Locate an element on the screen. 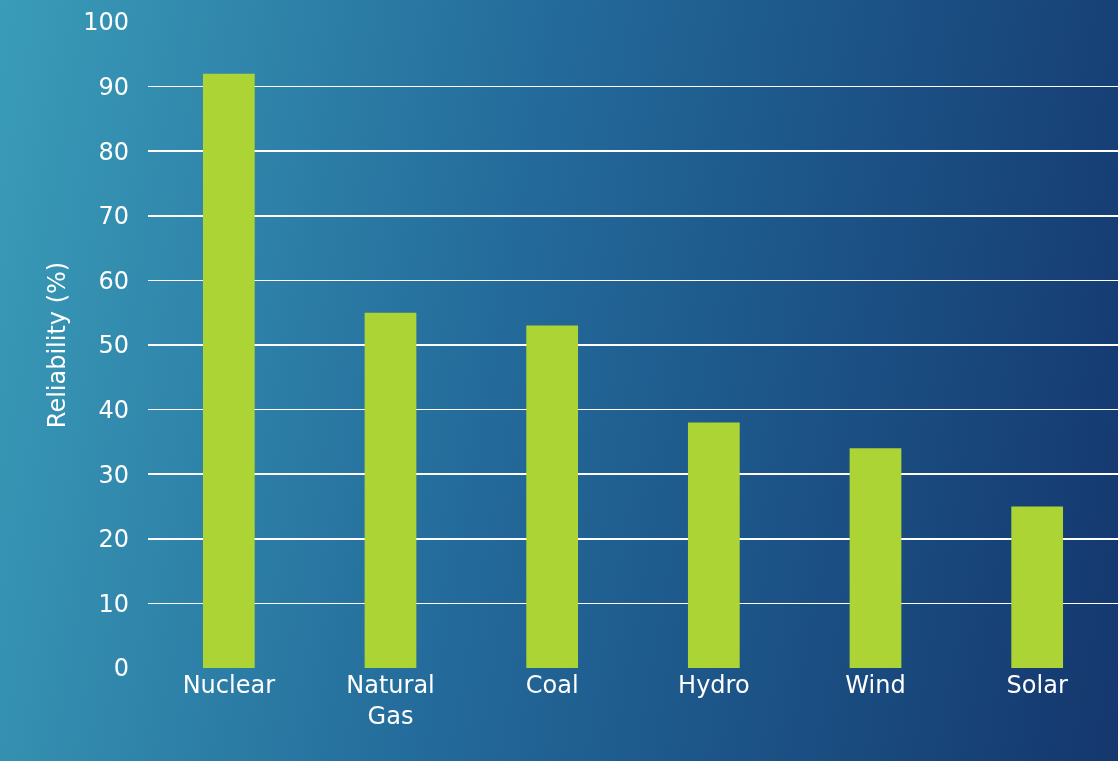  y-tick-label: 10 is located at coordinates (113, 603).